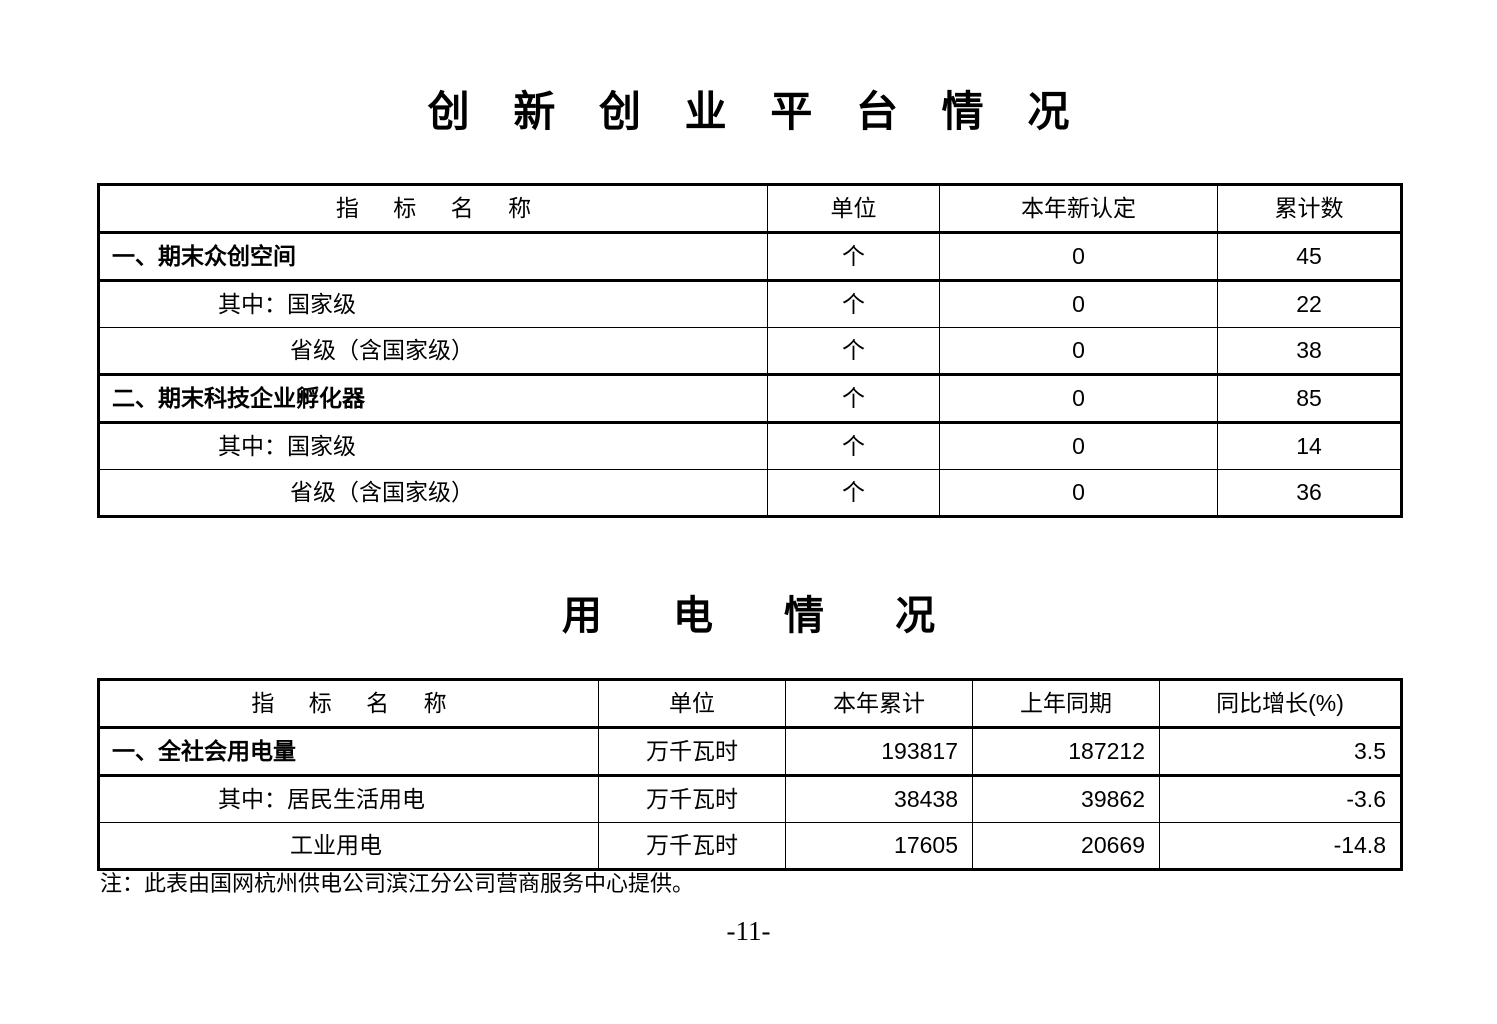 This screenshot has width=1497, height=1024. What do you see at coordinates (1066, 703) in the screenshot?
I see `column-header-last-year: 上年同期` at bounding box center [1066, 703].